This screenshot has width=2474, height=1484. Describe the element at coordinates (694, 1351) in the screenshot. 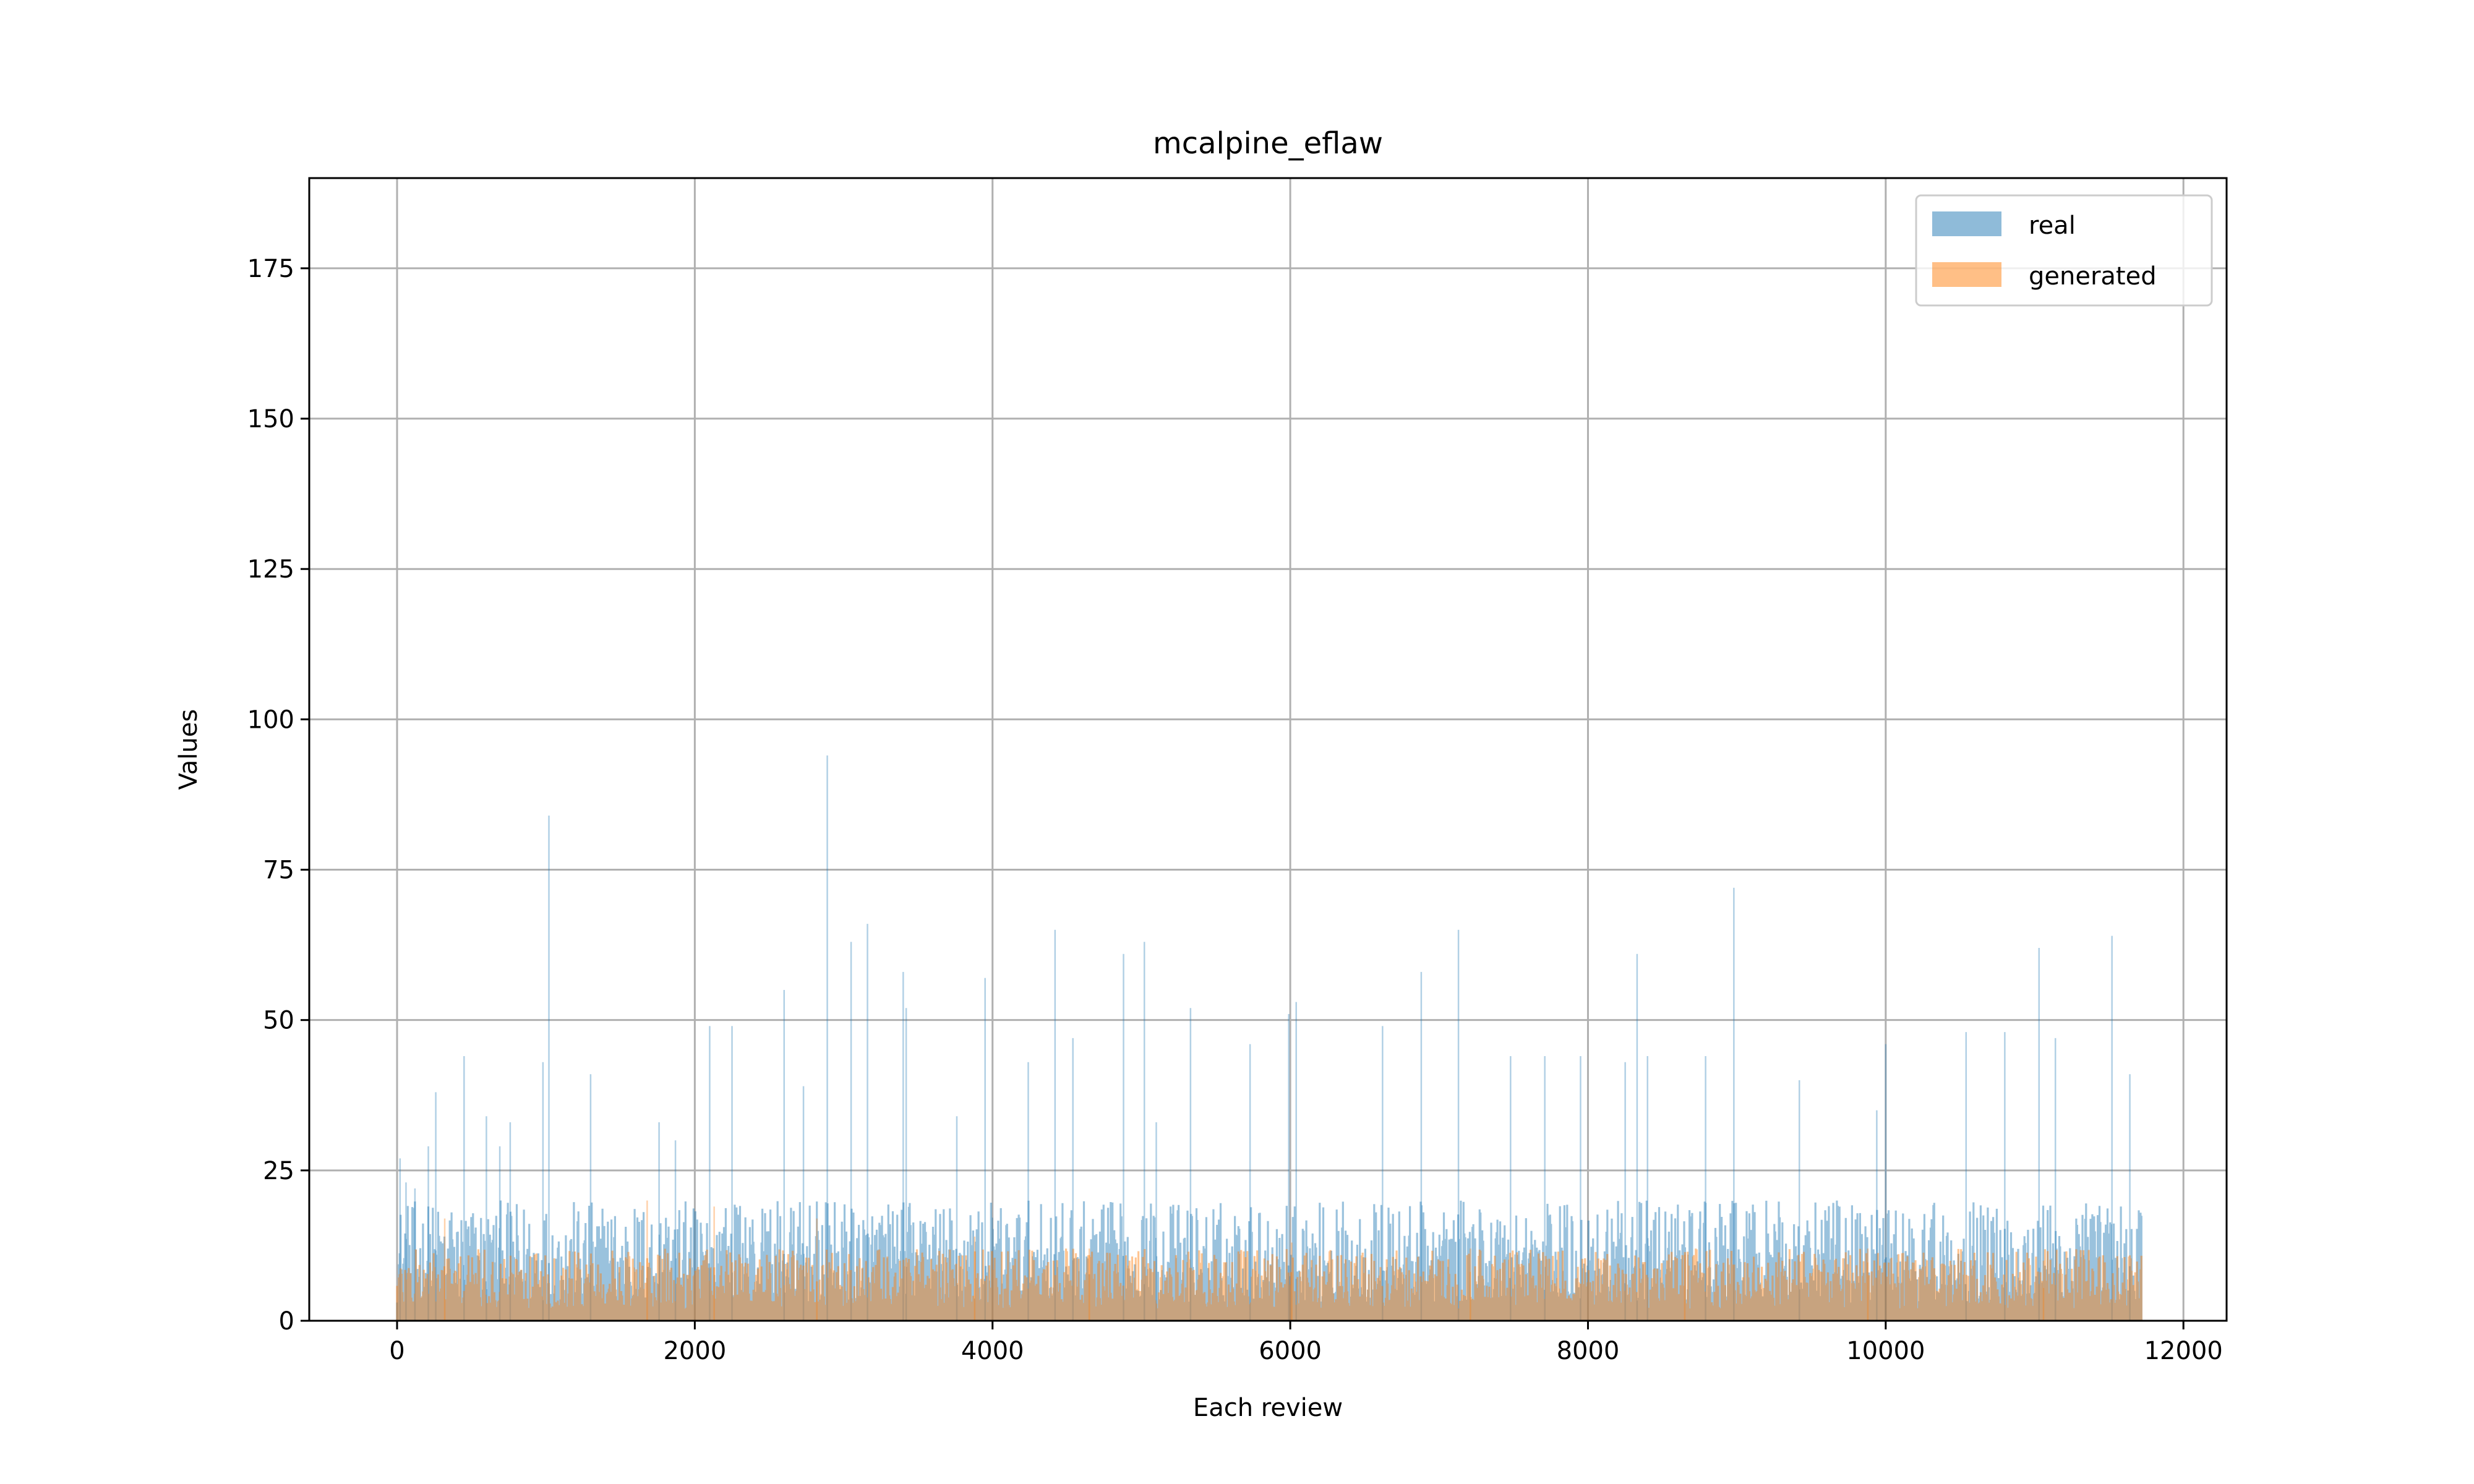

I see `x-tick-label: 2000` at that location.